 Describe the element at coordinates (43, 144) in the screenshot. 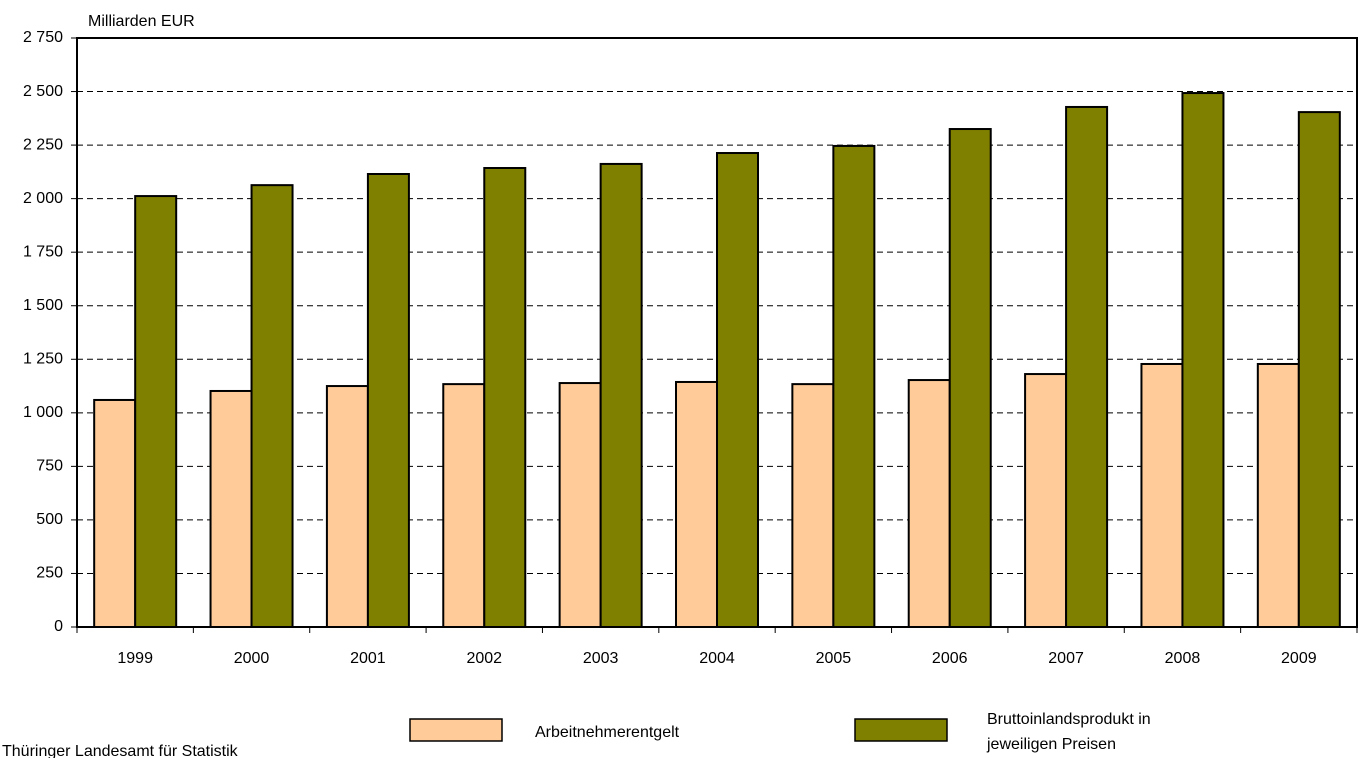

I see `y-tick-label: 2 250` at that location.